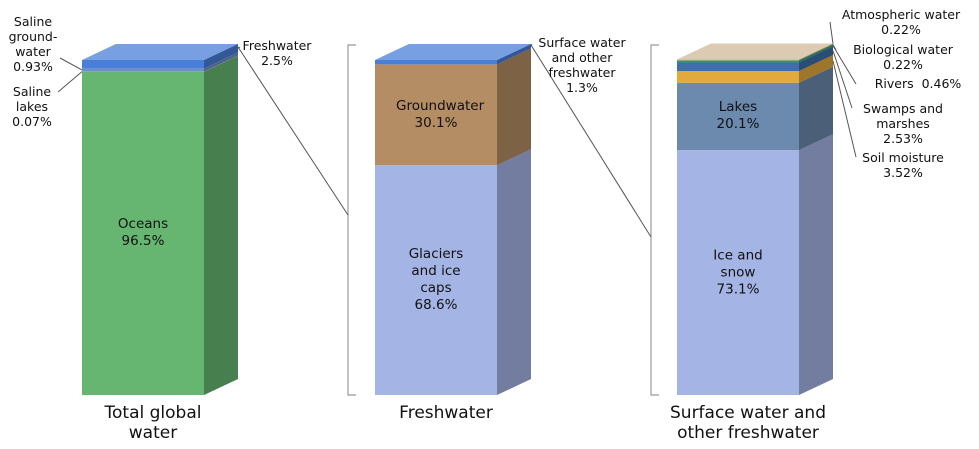 This screenshot has height=449, width=979. I want to click on bracket, so click(351, 220).